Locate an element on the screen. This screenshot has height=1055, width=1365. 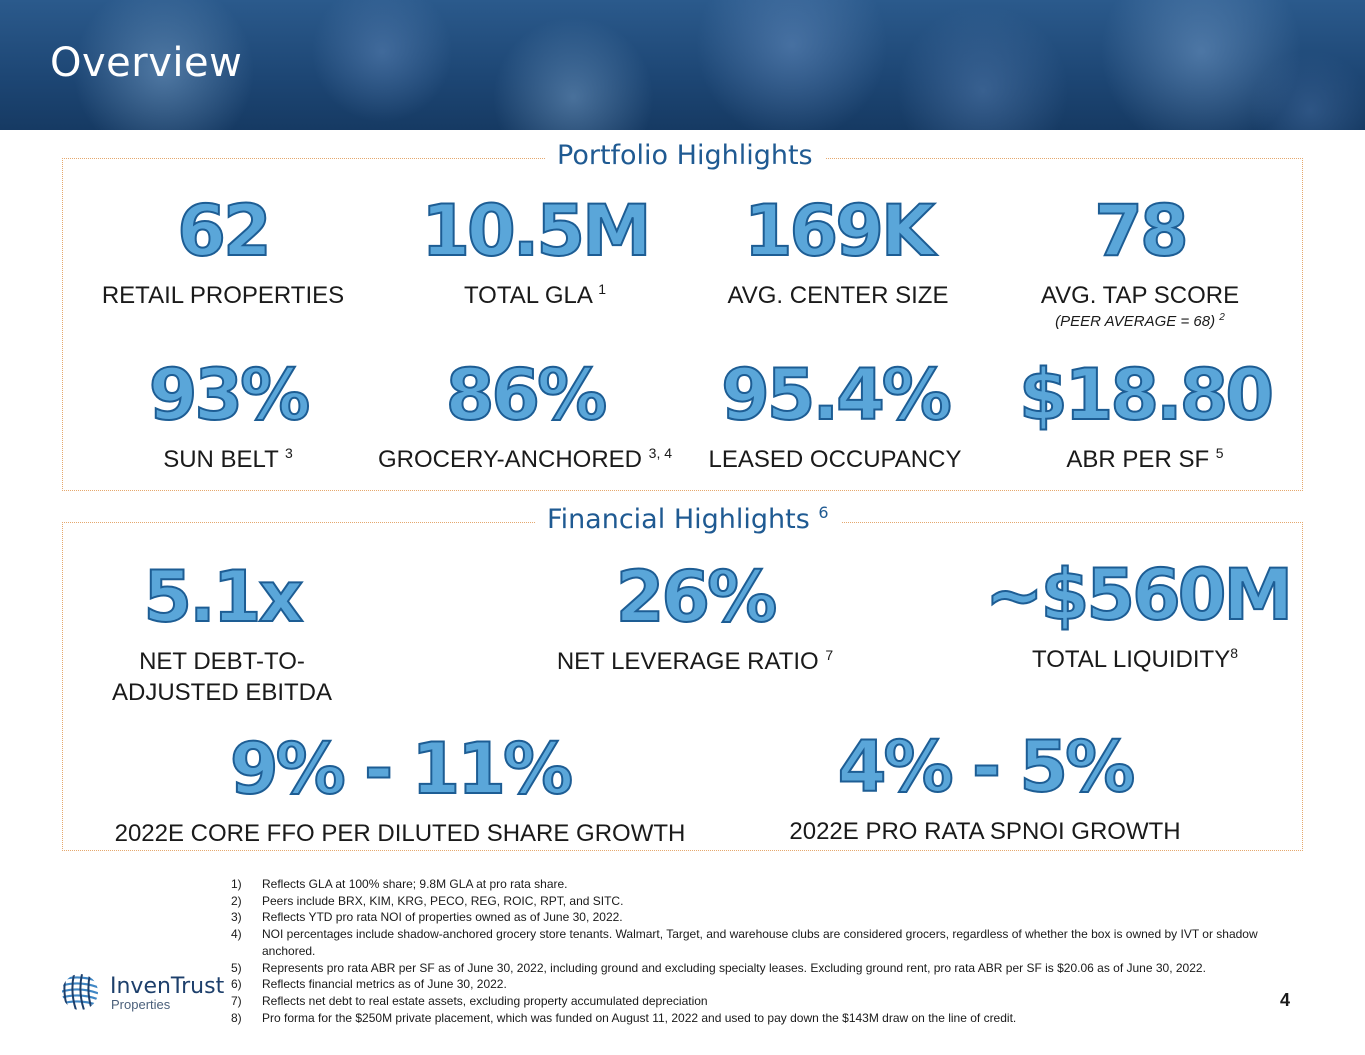
metric-label: AVG. CENTER SIZE is located at coordinates (838, 295).